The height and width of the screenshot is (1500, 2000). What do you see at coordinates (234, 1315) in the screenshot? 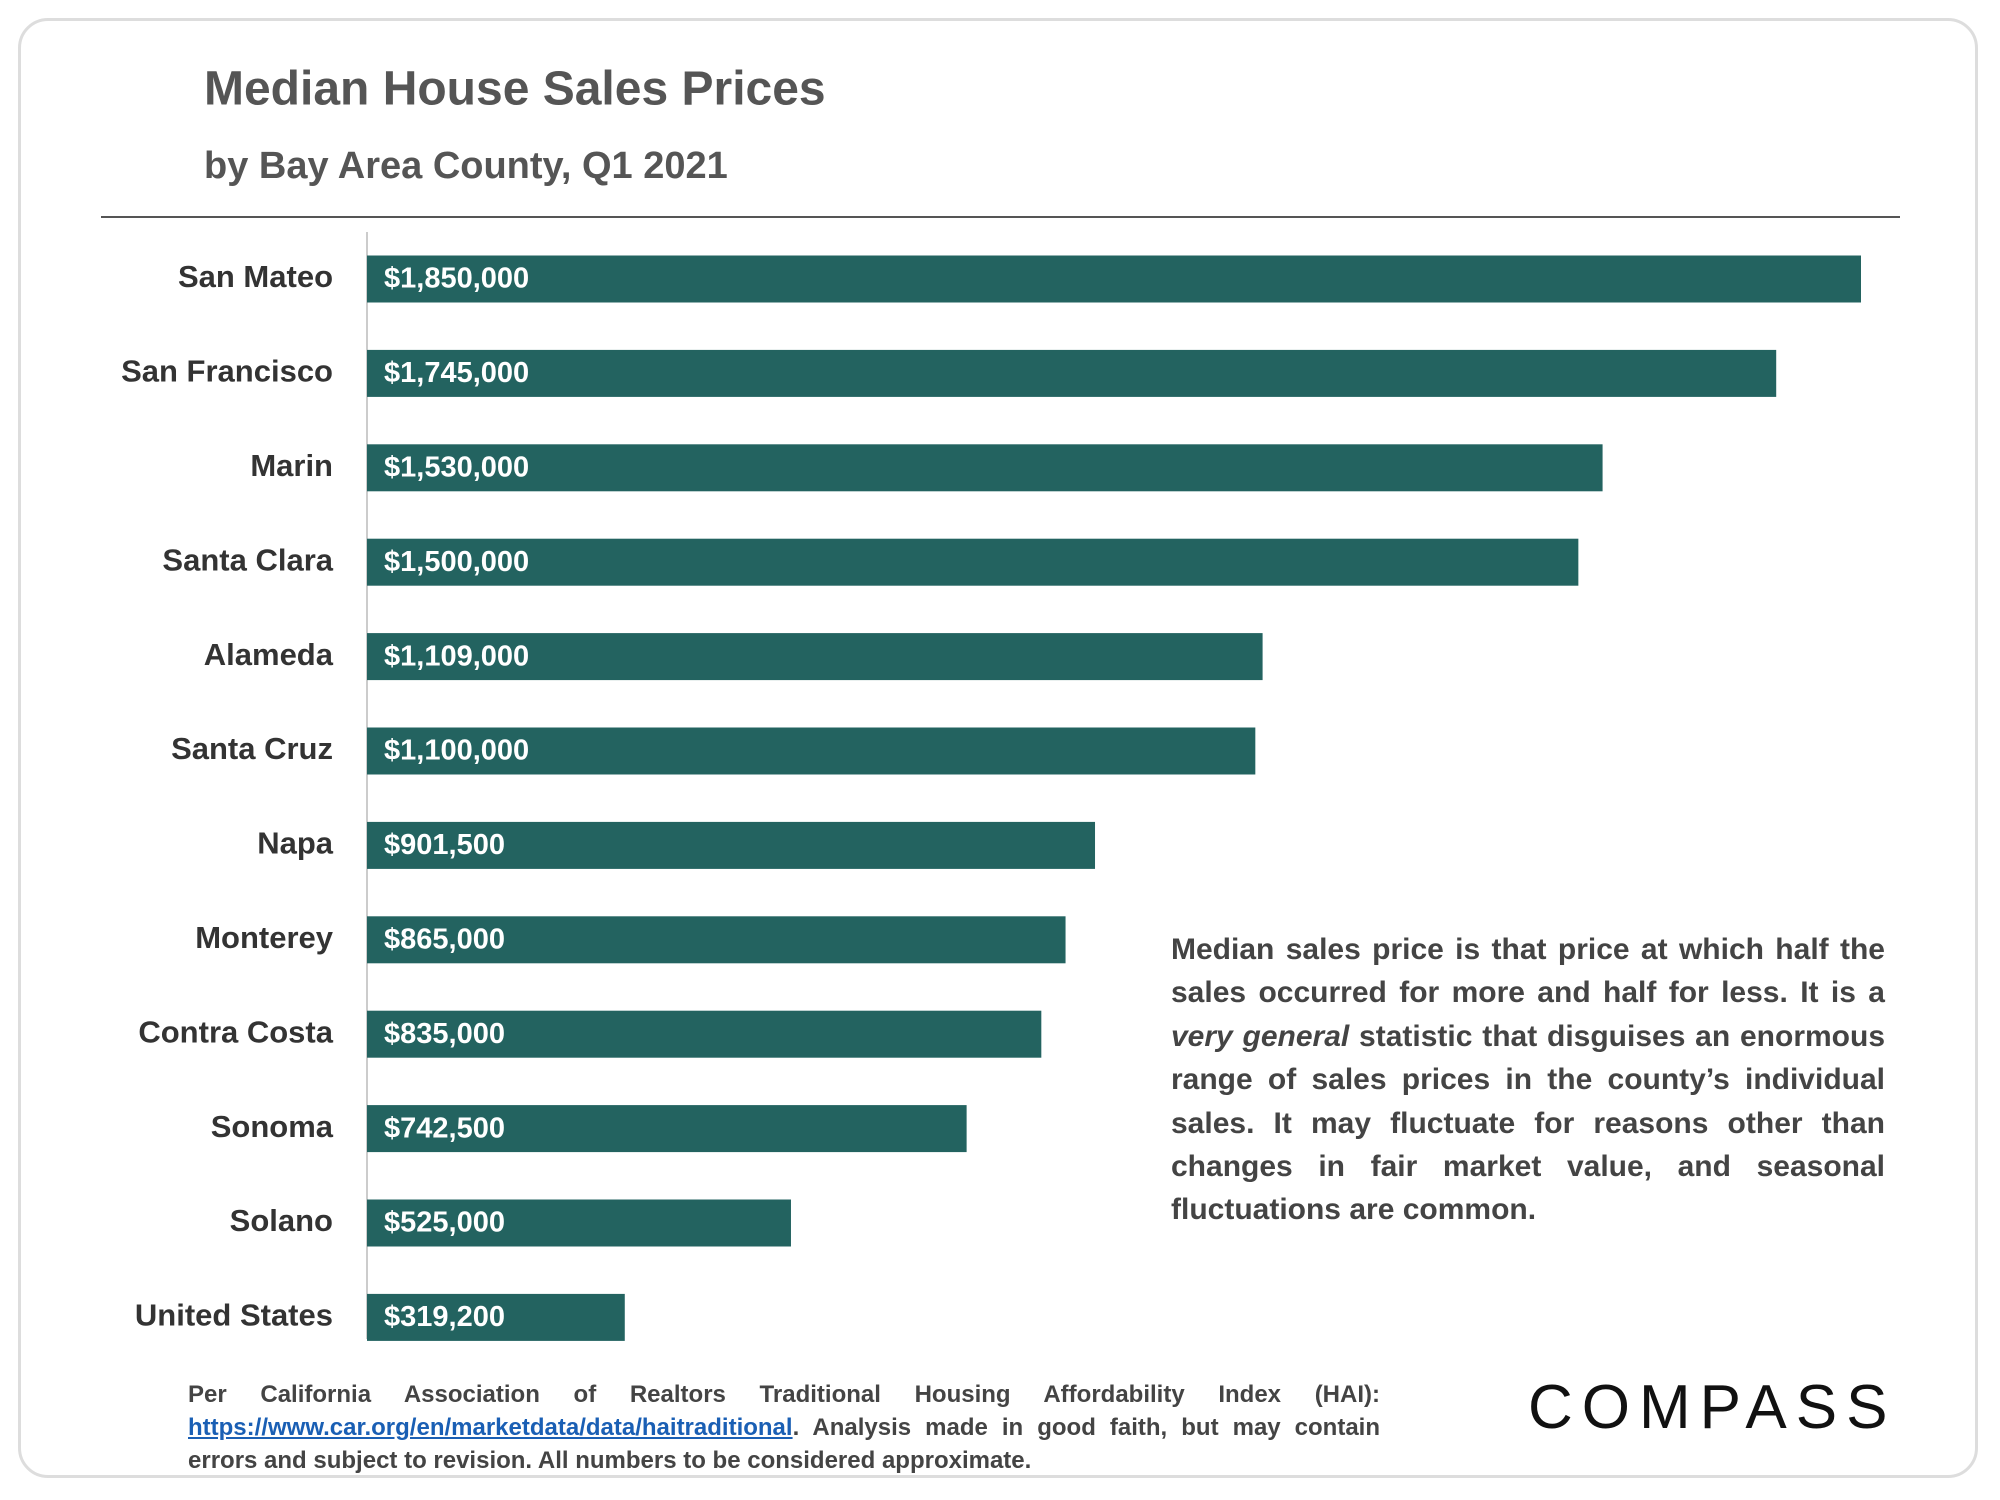
I see `category-label: United States` at bounding box center [234, 1315].